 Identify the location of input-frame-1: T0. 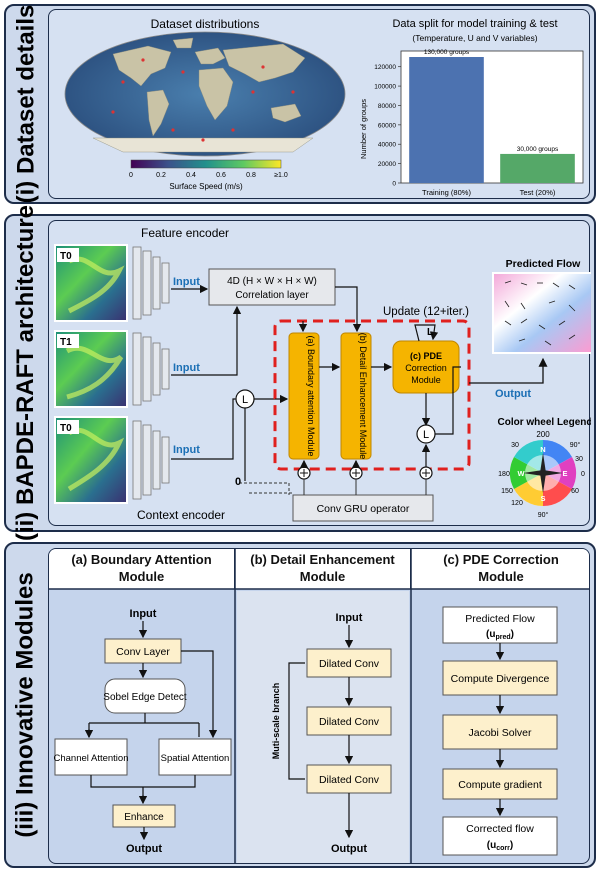
(91, 283).